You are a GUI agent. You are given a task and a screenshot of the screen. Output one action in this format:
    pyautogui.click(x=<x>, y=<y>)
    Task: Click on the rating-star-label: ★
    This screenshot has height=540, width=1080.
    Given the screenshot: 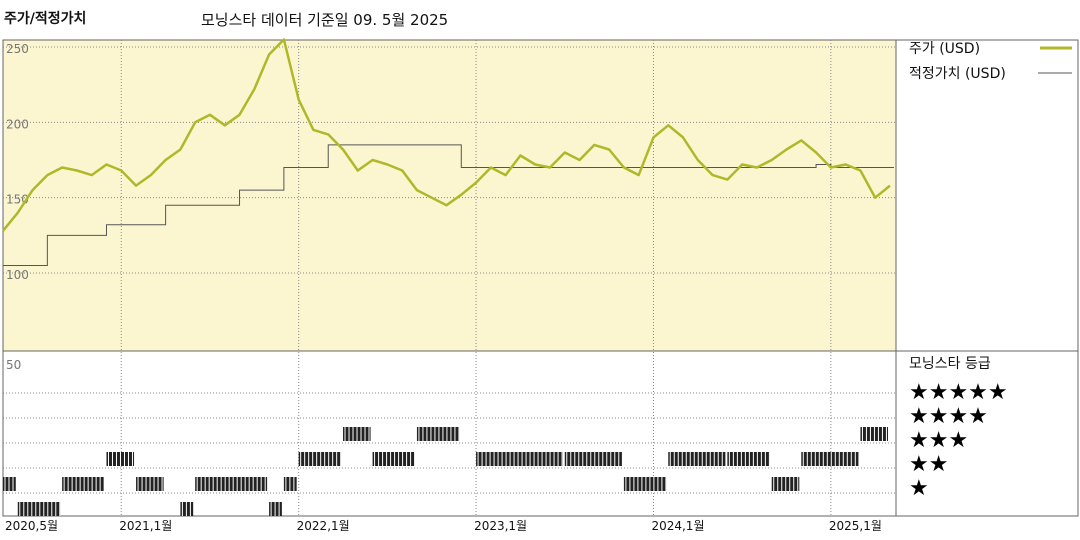 What is the action you would take?
    pyautogui.click(x=919, y=488)
    